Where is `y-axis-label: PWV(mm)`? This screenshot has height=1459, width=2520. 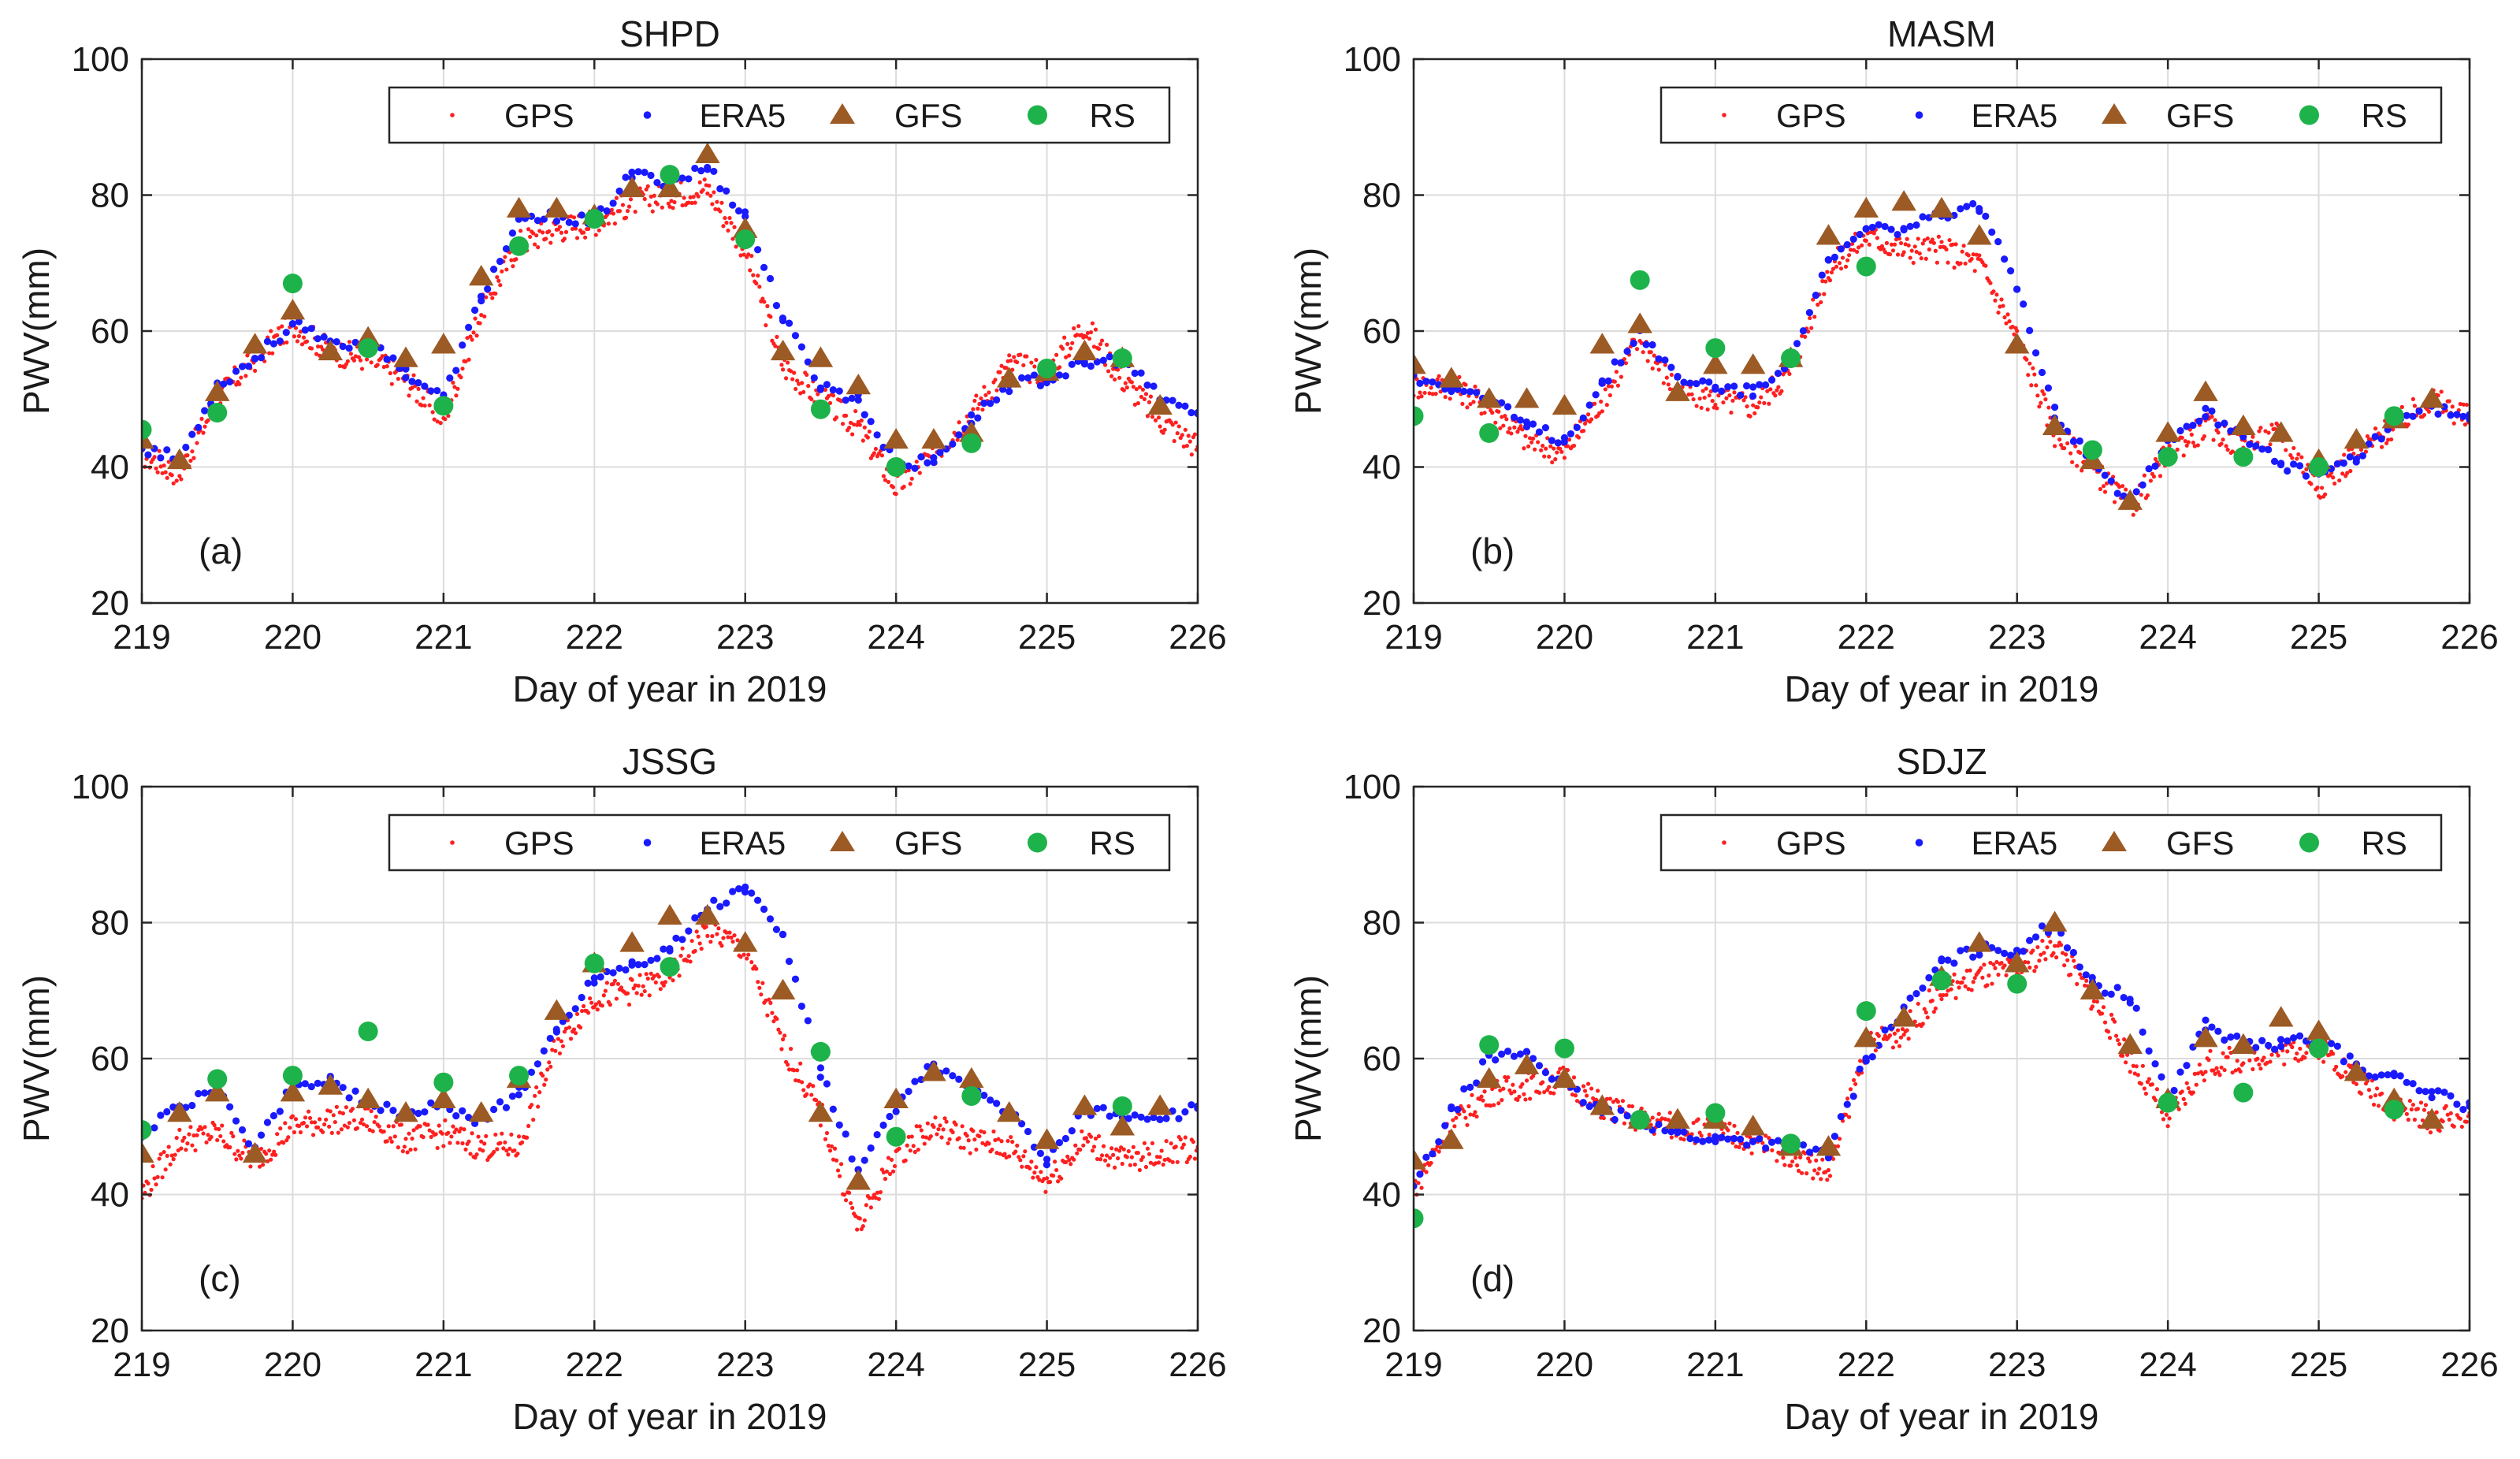
y-axis-label: PWV(mm) is located at coordinates (36, 331).